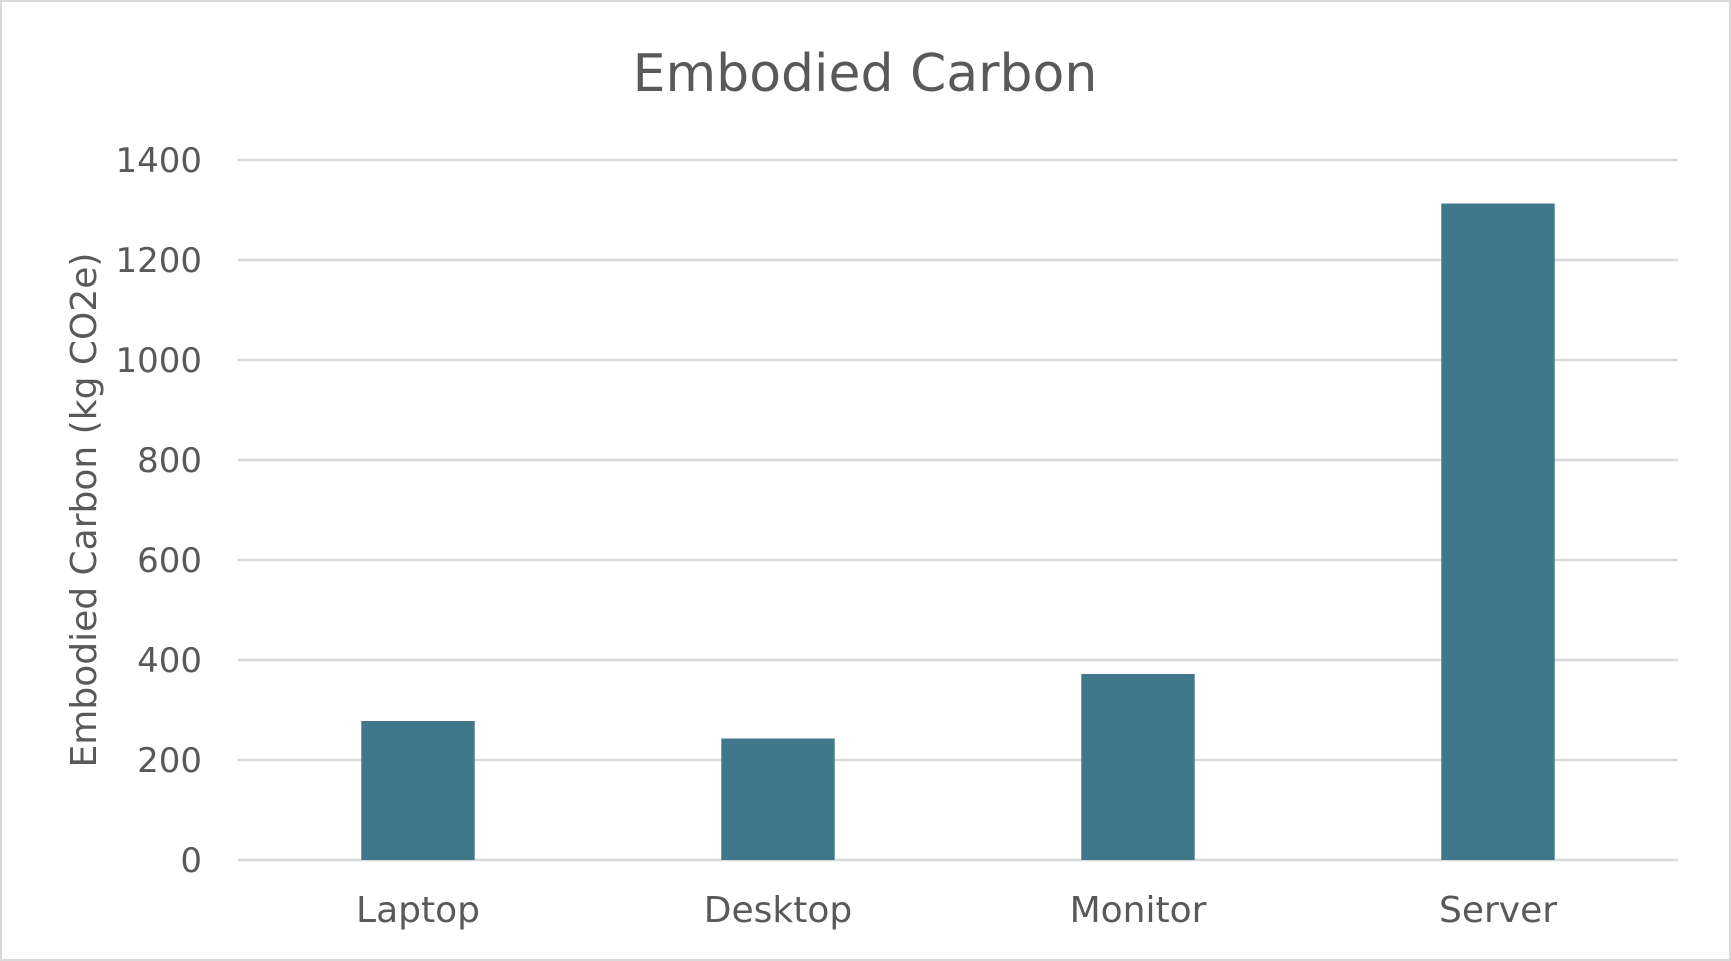 This screenshot has height=961, width=1731. Describe the element at coordinates (158, 261) in the screenshot. I see `y-tick-label: 1200` at that location.